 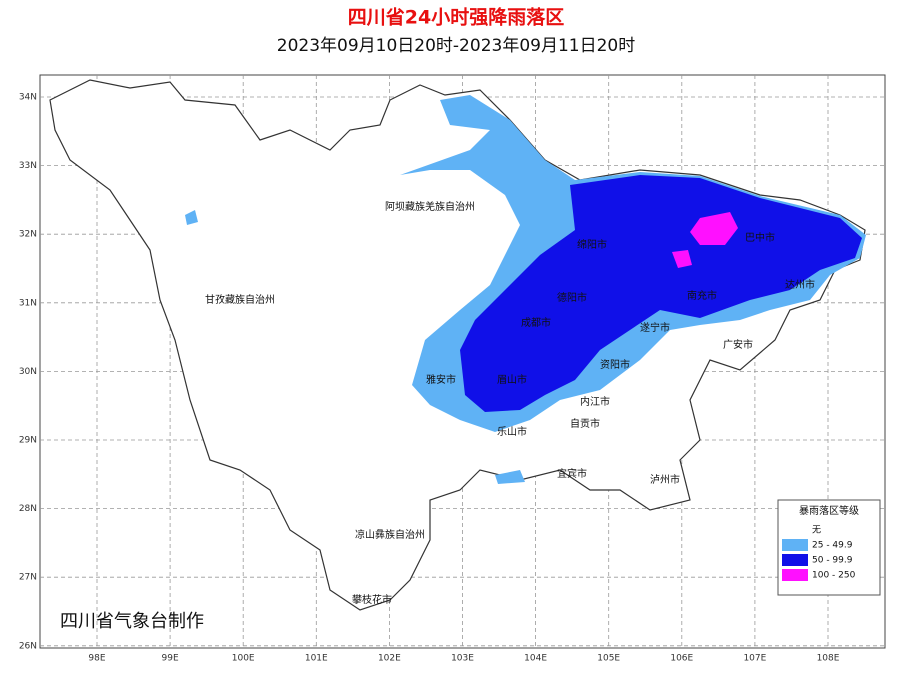 What do you see at coordinates (390, 534) in the screenshot?
I see `place-label: 凉山彝族自治州` at bounding box center [390, 534].